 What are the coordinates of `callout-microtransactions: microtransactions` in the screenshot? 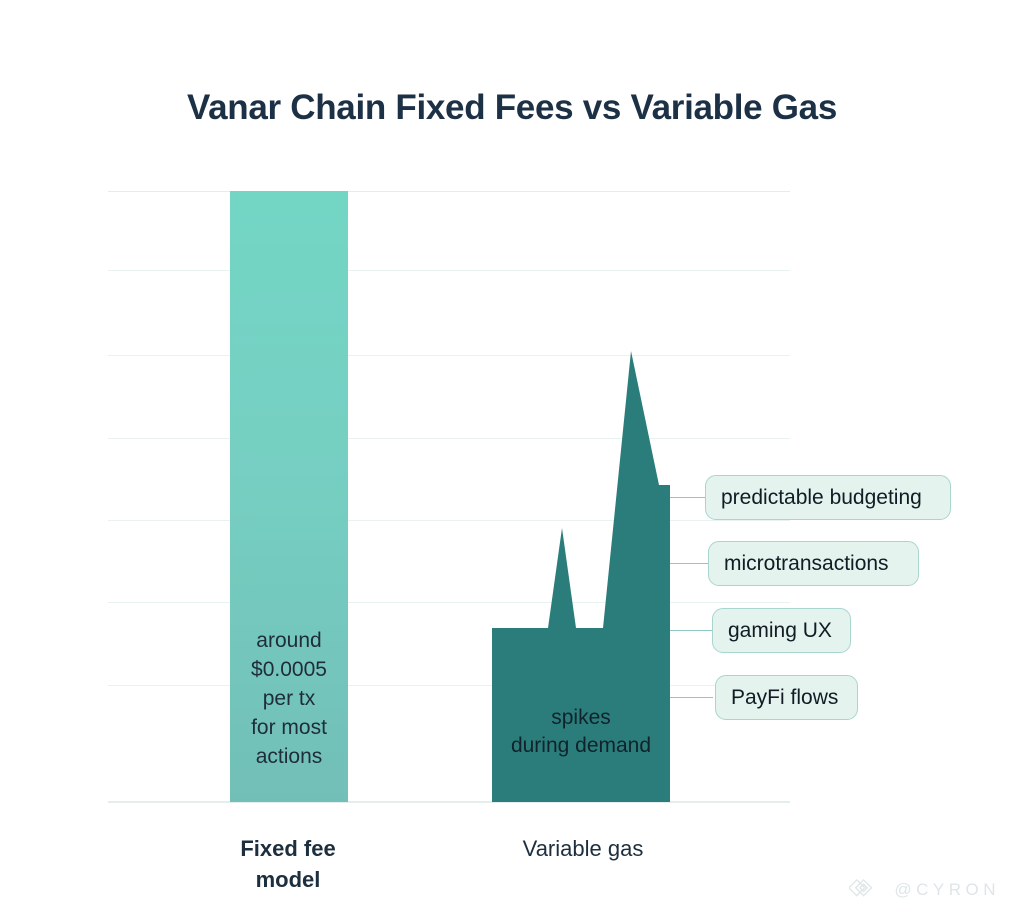 It's located at (813, 563).